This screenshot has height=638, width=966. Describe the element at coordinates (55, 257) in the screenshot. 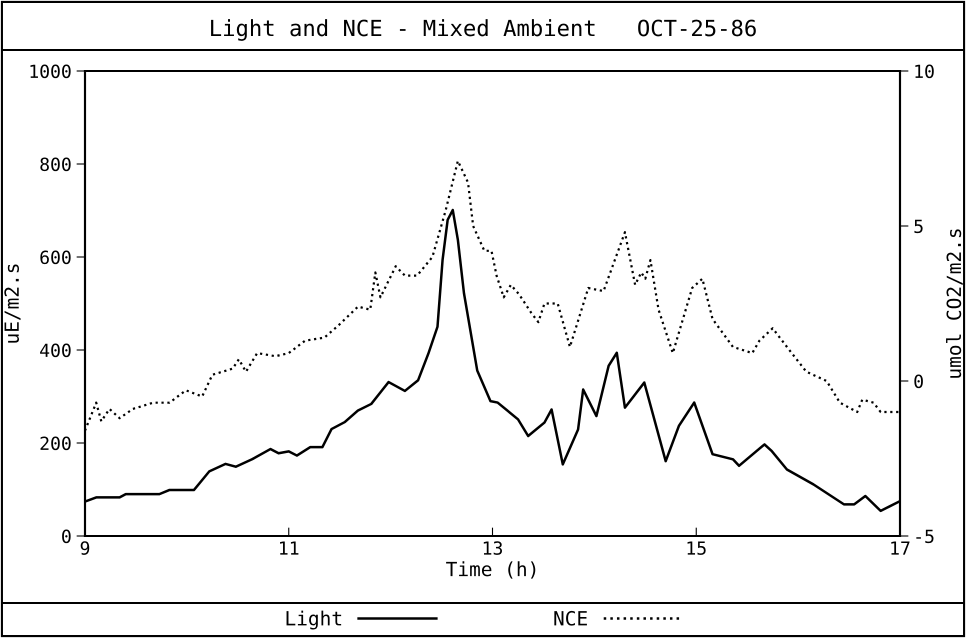

I see `y-tick-label: 600` at that location.